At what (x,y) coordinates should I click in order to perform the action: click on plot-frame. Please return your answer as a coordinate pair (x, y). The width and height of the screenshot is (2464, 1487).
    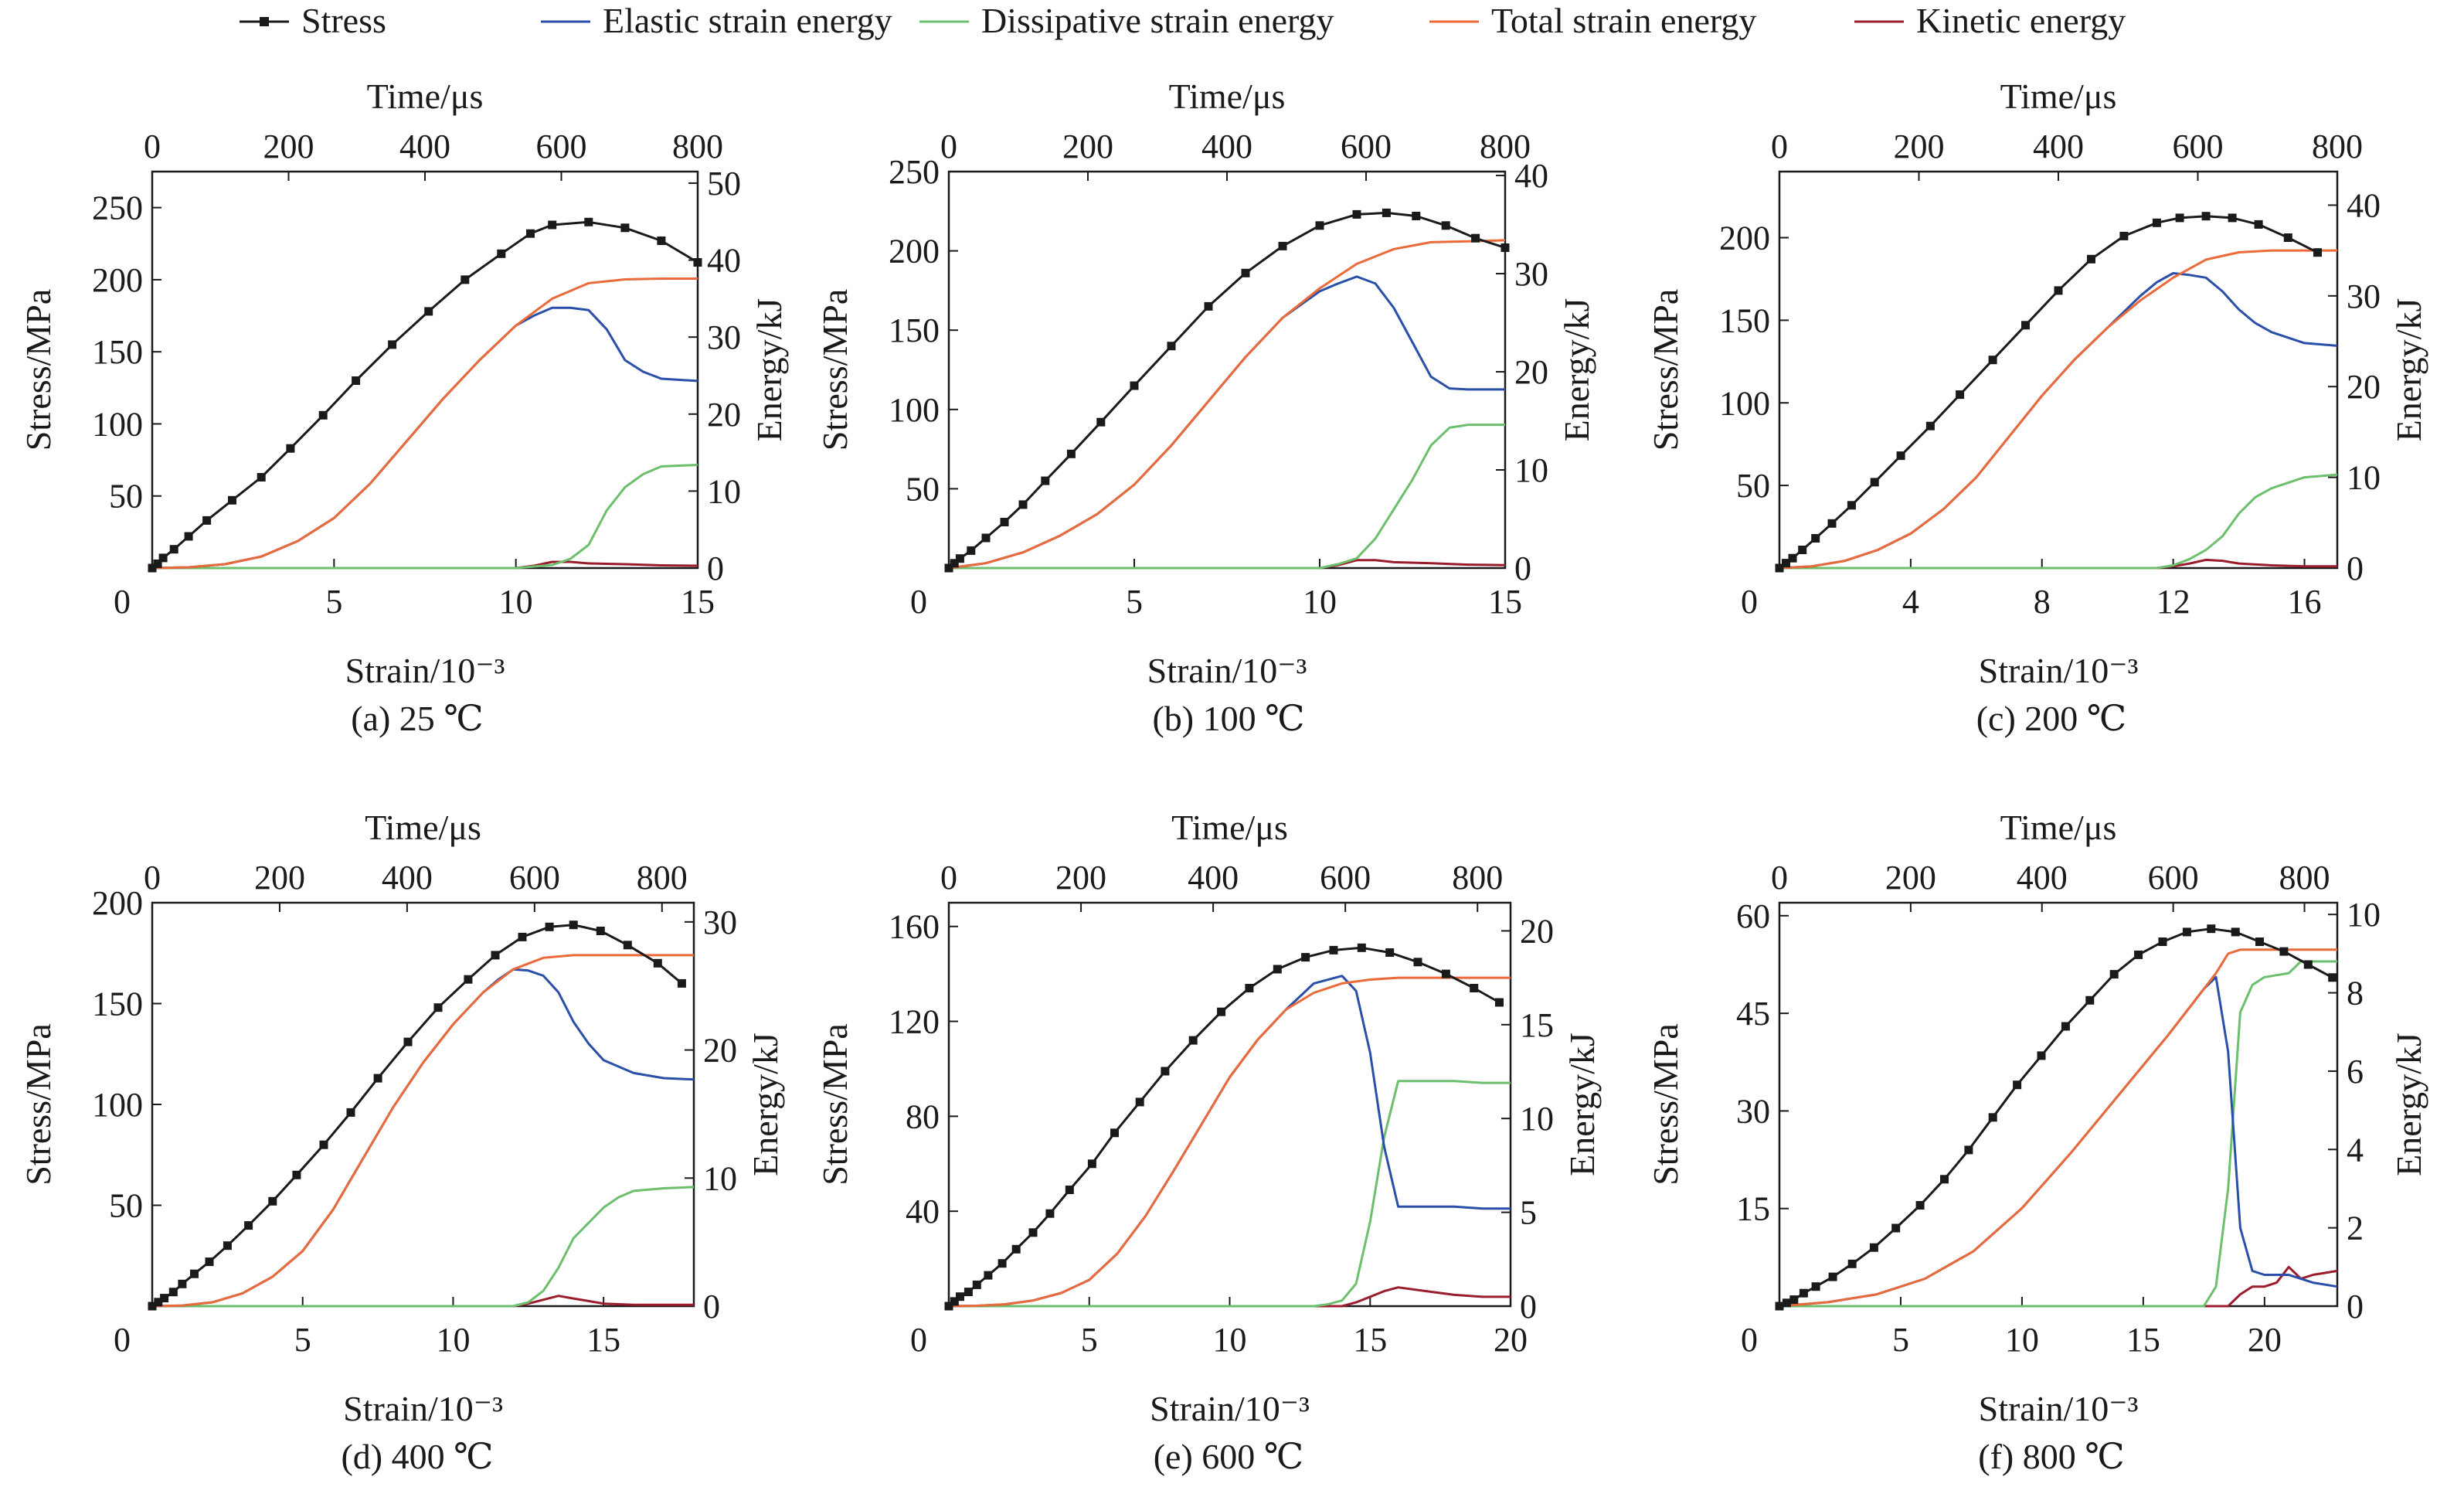
    Looking at the image, I should click on (1229, 1104).